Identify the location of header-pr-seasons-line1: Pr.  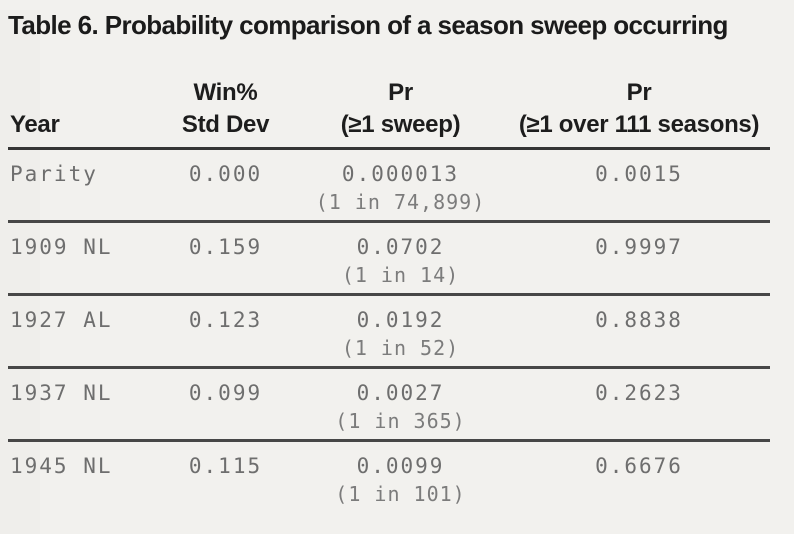
(639, 92).